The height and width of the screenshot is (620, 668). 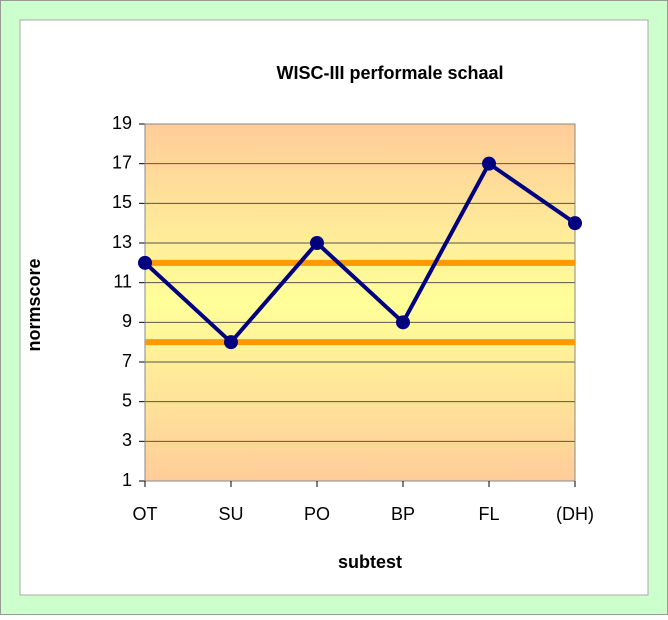 I want to click on chart-title: WISC-III performale schaal, so click(x=389, y=73).